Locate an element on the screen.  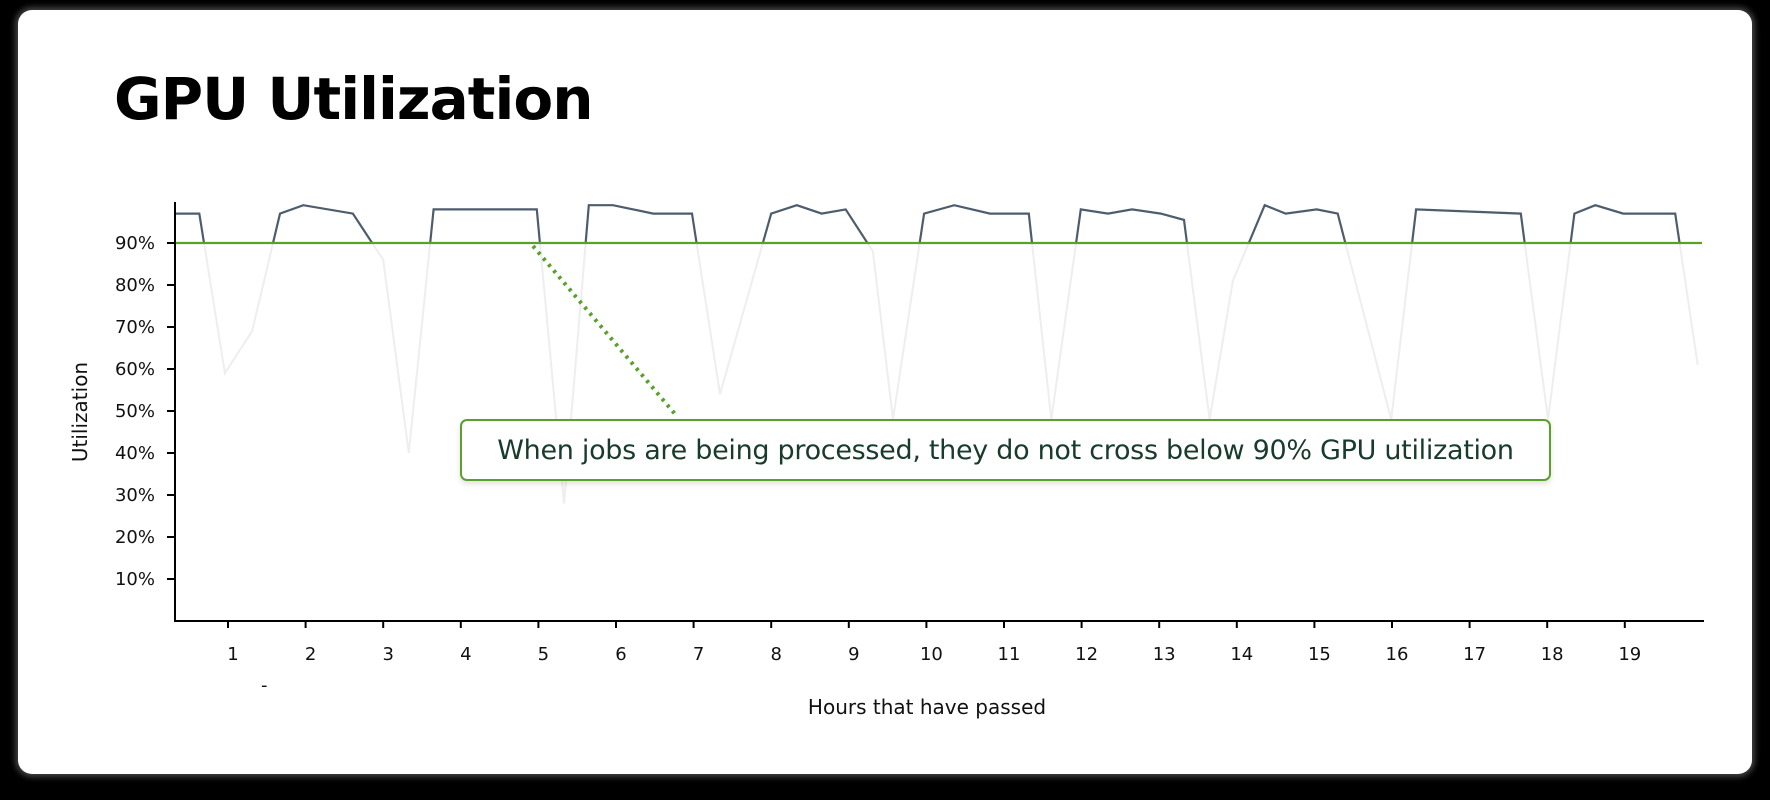
x-tick-label: 17 is located at coordinates (1474, 654).